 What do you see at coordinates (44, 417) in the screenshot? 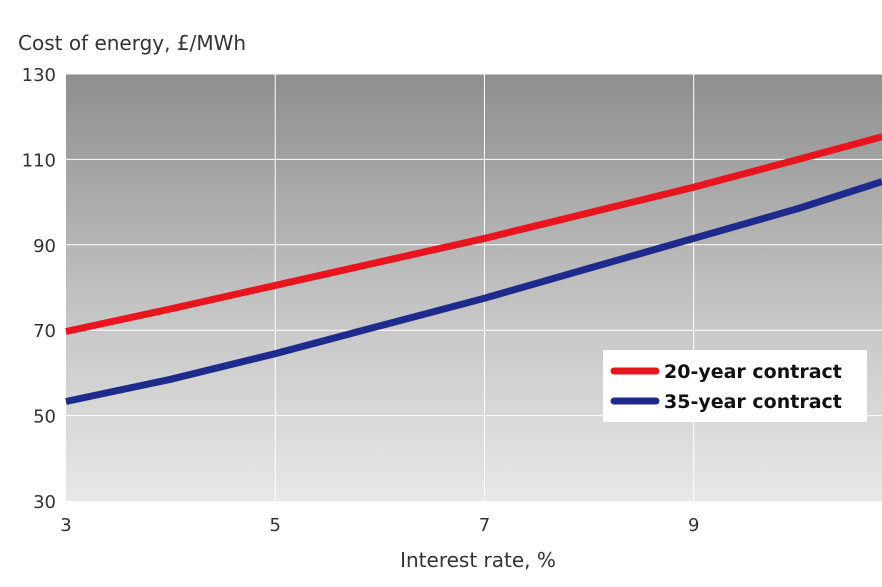
I see `y-tick-label: 50` at bounding box center [44, 417].